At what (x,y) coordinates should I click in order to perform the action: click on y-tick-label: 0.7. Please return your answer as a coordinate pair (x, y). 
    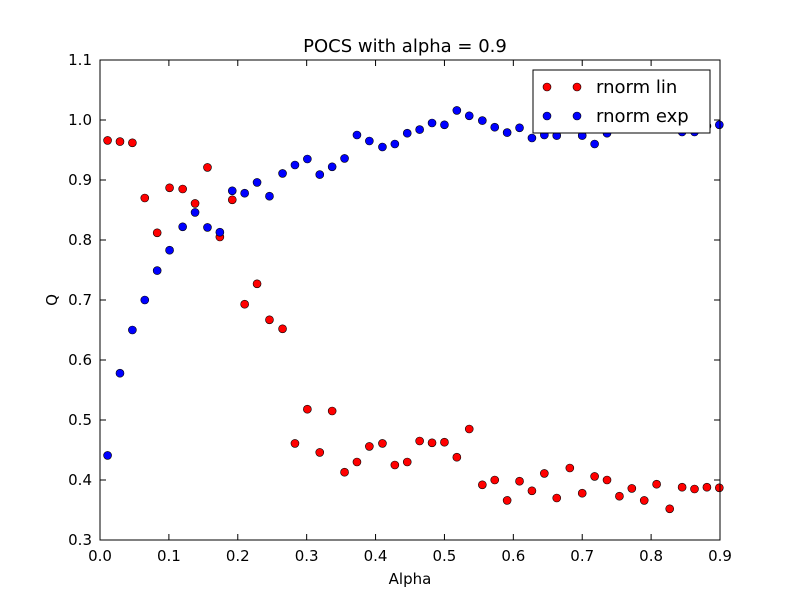
    Looking at the image, I should click on (80, 300).